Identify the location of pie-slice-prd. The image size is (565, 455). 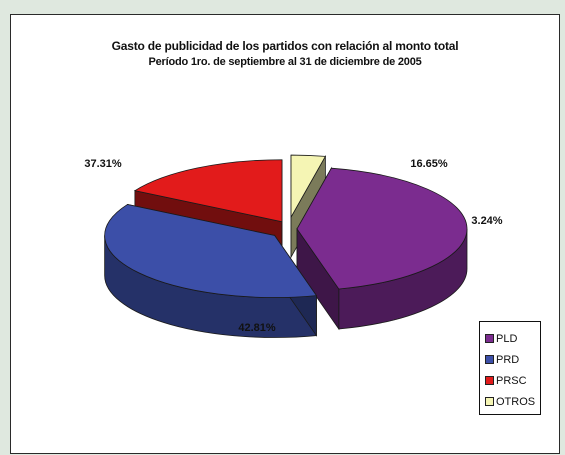
(211, 251).